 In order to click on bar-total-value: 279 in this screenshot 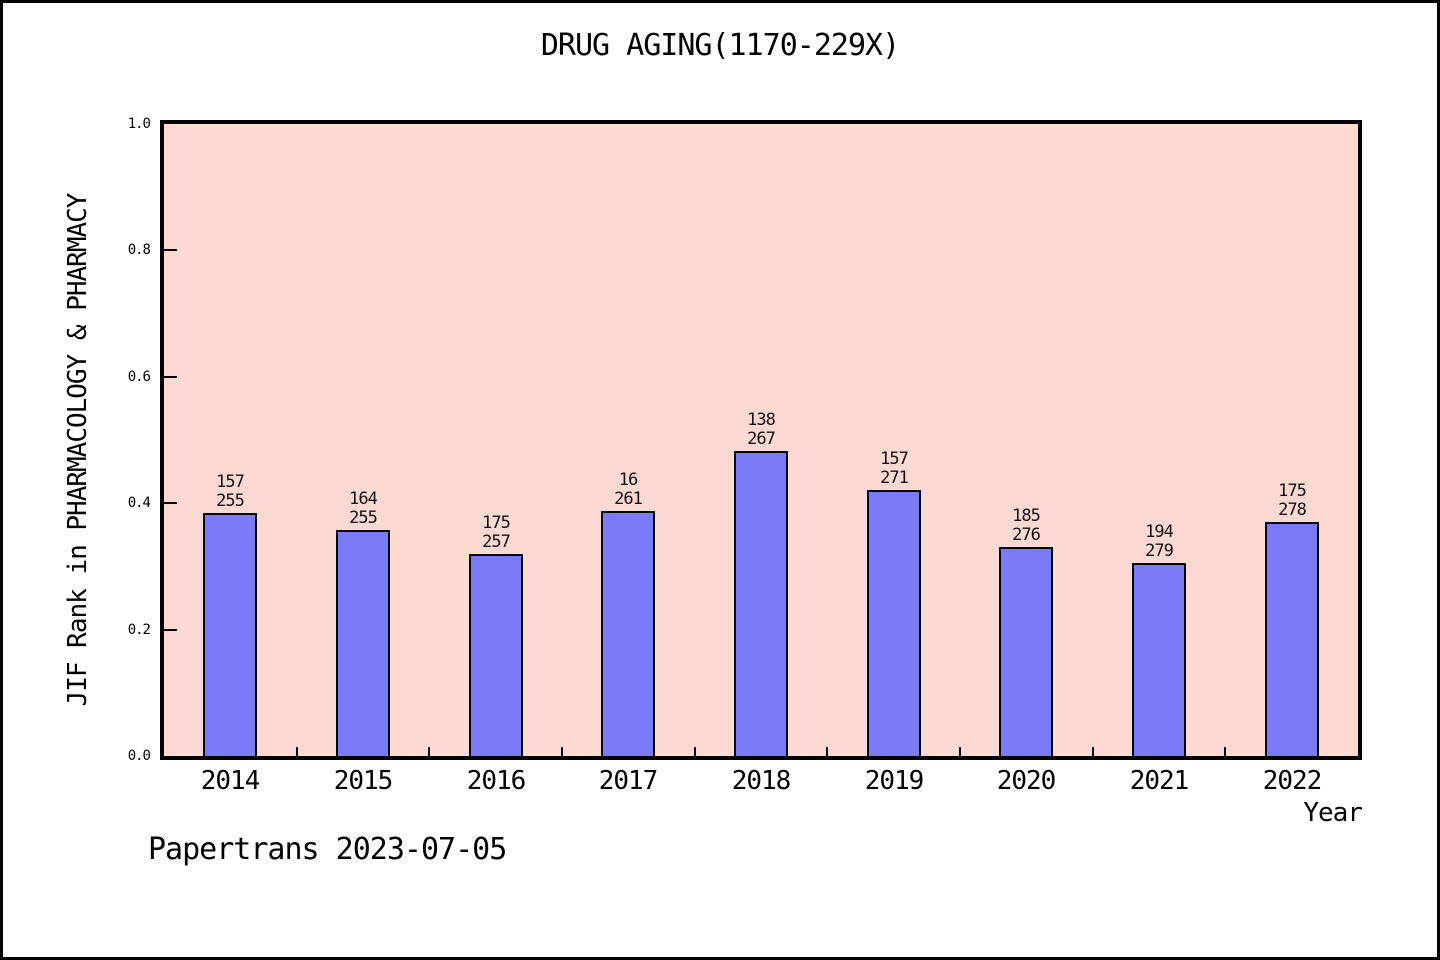, I will do `click(1159, 551)`.